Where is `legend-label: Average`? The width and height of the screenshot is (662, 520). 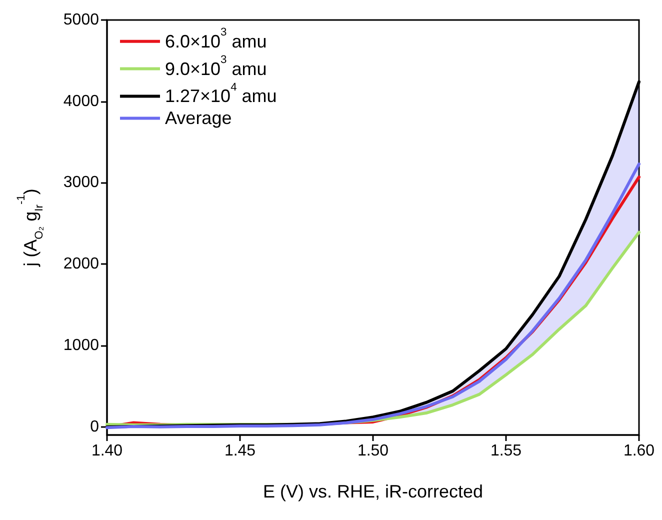
legend-label: Average is located at coordinates (198, 118).